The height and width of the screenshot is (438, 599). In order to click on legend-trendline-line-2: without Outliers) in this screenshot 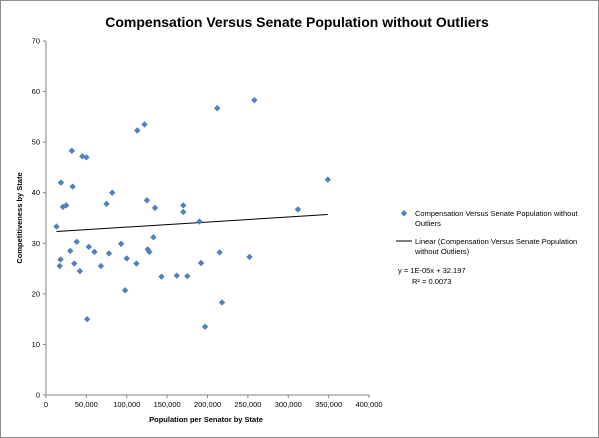, I will do `click(442, 251)`.